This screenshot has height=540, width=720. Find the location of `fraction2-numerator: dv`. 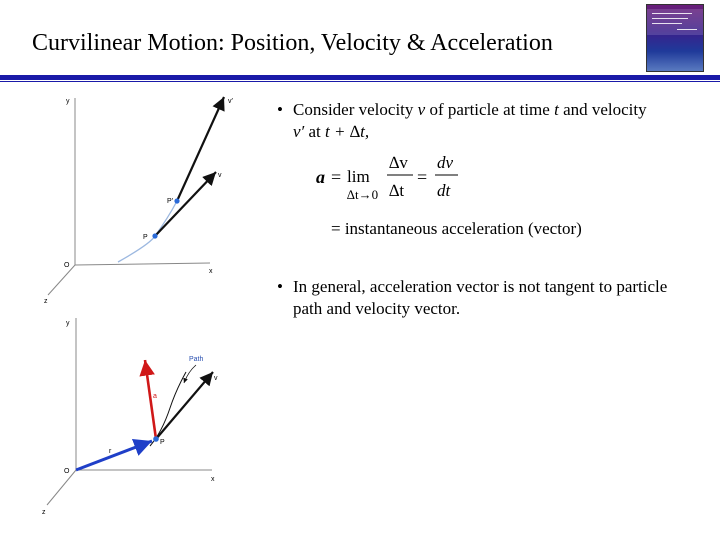

fraction2-numerator: dv is located at coordinates (445, 162).